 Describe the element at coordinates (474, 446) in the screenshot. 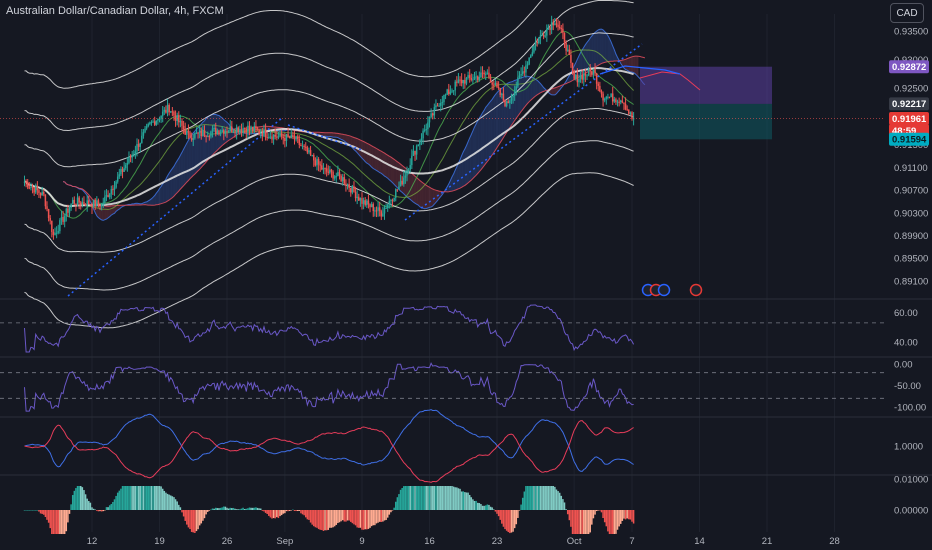

I see `oscillator-pane-3: 1.0000` at that location.